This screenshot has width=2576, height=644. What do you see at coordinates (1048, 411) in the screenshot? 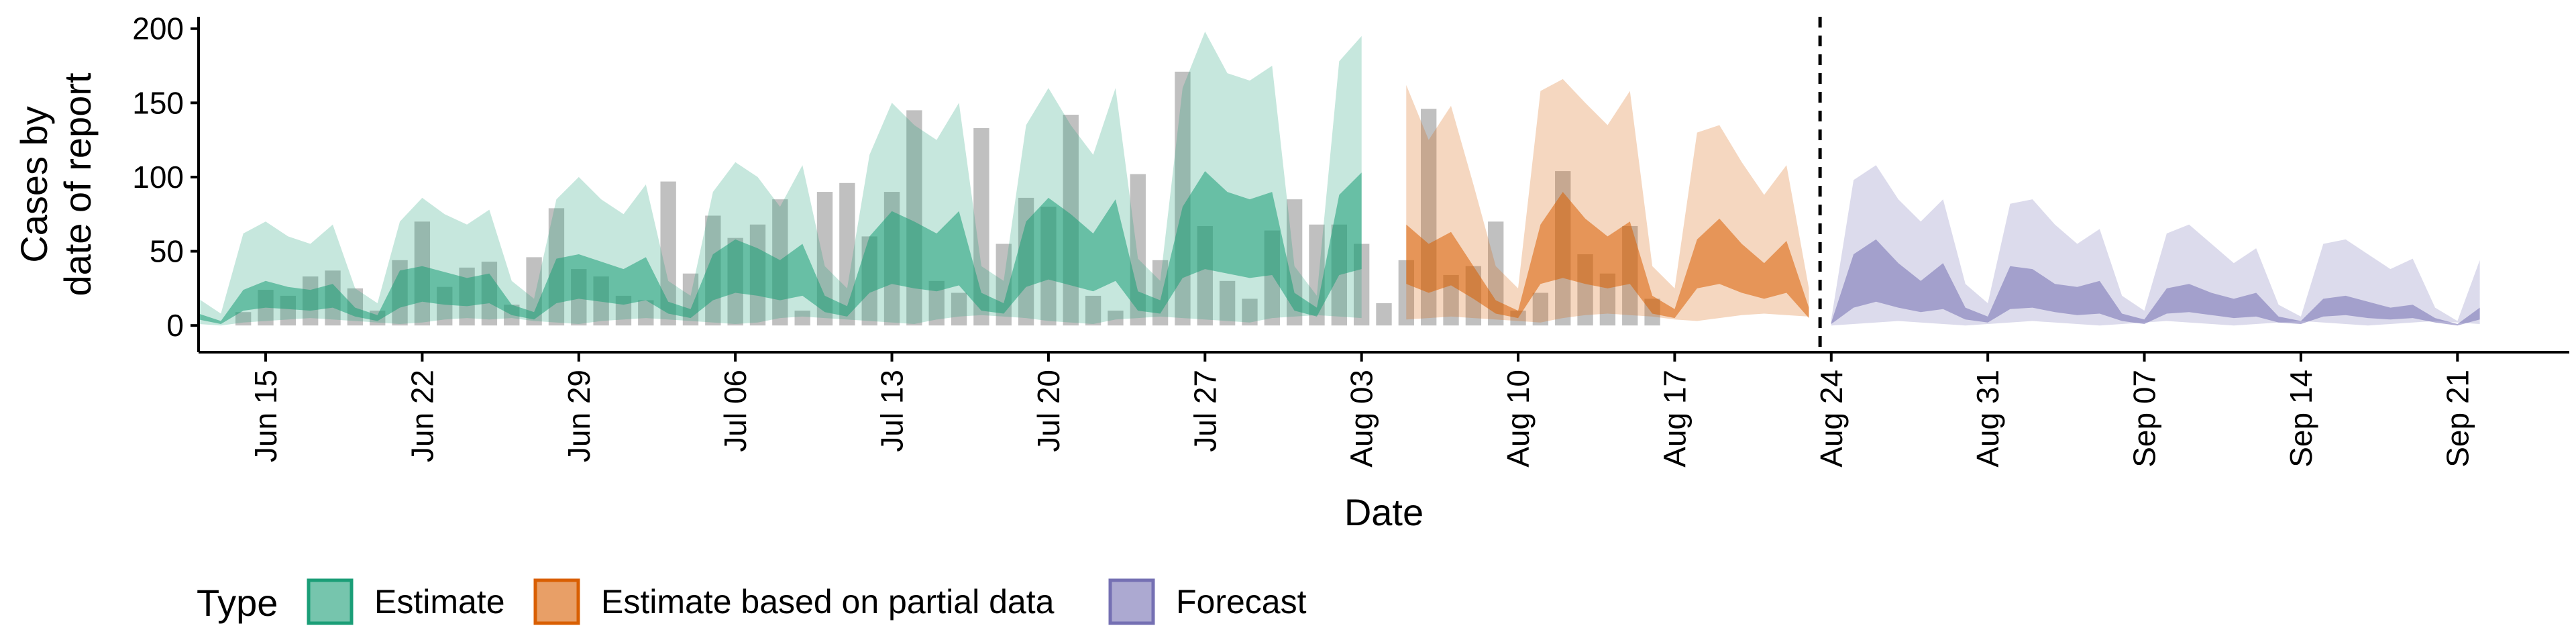
I see `x-tick-label: Jul 20` at bounding box center [1048, 411].